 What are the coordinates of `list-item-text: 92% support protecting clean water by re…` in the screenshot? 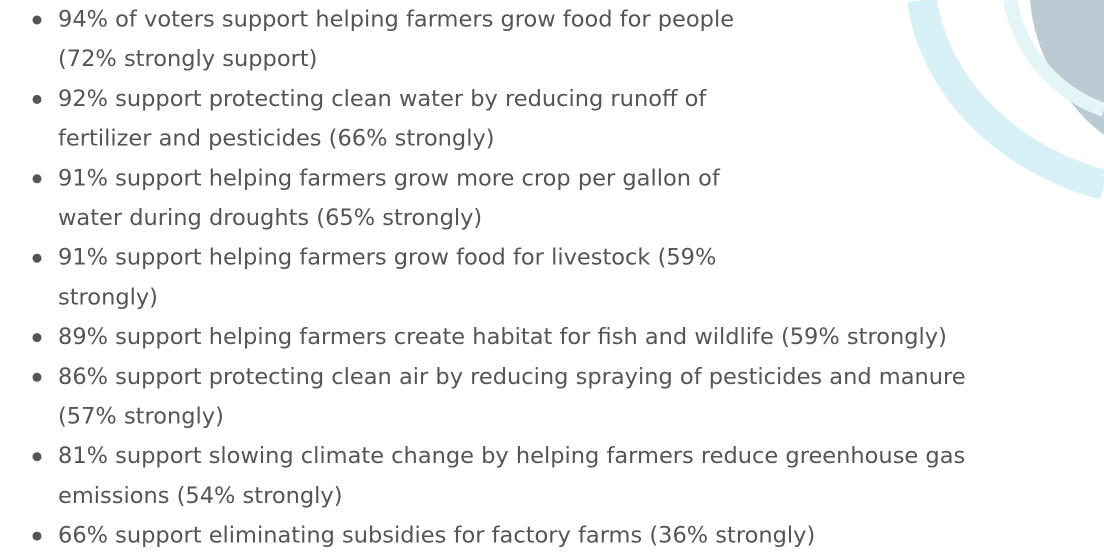 It's located at (382, 99).